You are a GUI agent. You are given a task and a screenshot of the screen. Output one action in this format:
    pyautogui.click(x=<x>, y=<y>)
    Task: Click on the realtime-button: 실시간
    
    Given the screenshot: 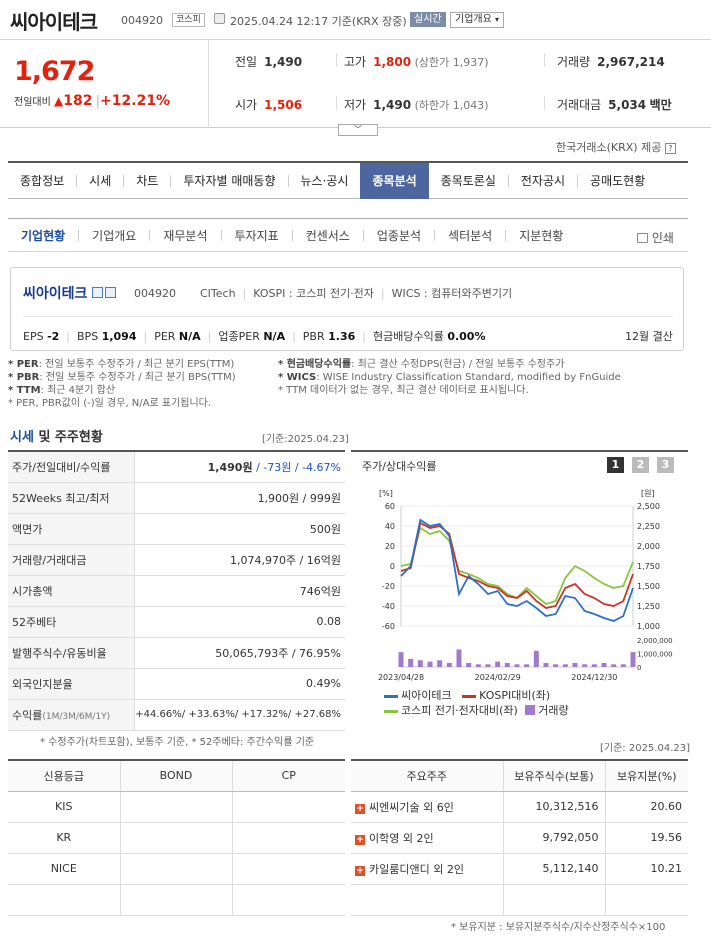 What is the action you would take?
    pyautogui.click(x=428, y=19)
    